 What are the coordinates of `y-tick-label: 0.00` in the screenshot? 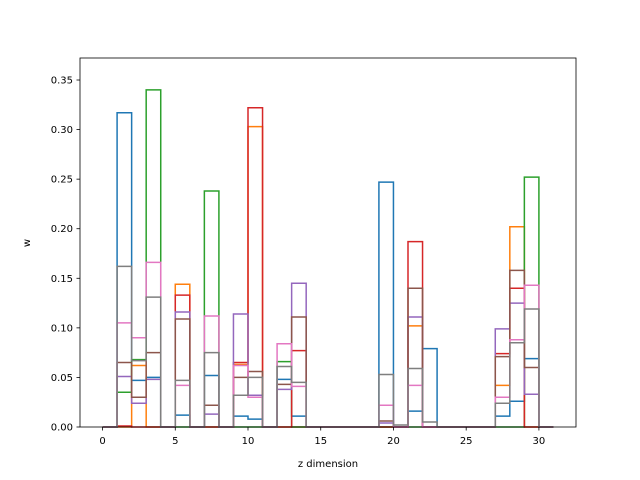 It's located at (62, 428).